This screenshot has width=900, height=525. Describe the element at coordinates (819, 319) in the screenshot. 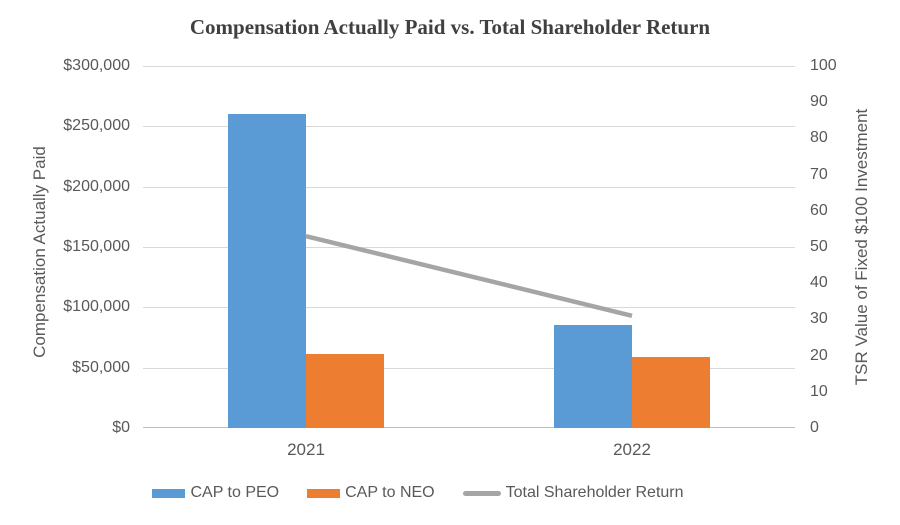

I see `right-axis-tick: 30` at that location.